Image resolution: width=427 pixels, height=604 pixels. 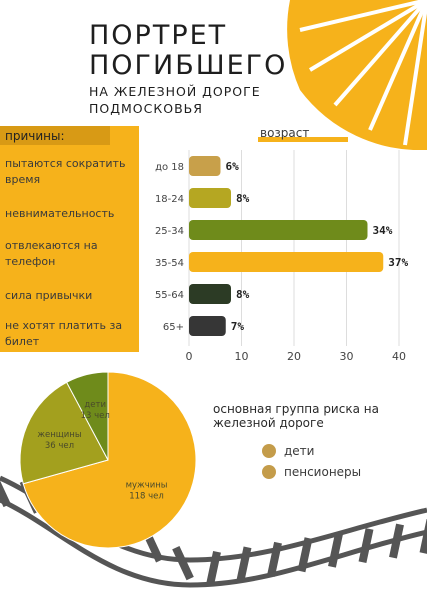 I want to click on age-header-underline, so click(x=303, y=139).